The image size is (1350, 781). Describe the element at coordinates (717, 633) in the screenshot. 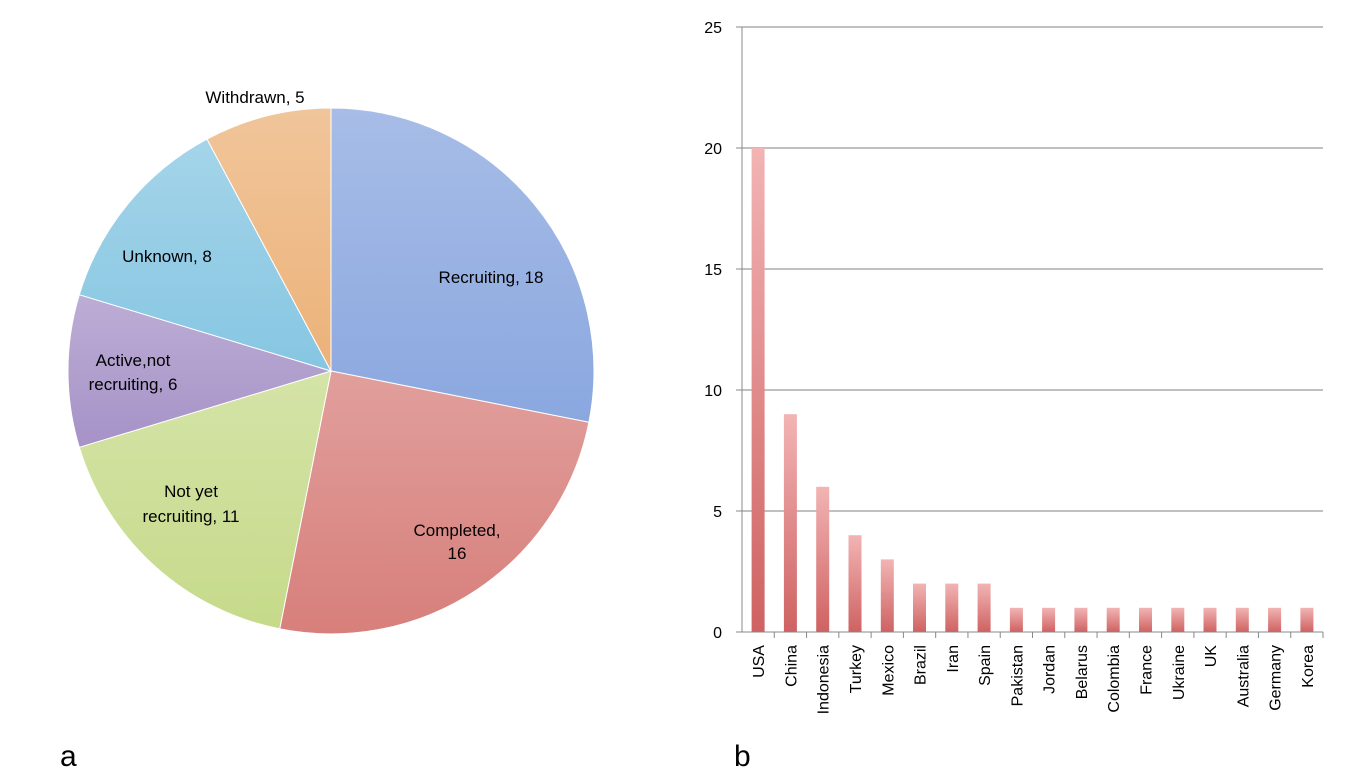

I see `y-tick-label: 0` at that location.